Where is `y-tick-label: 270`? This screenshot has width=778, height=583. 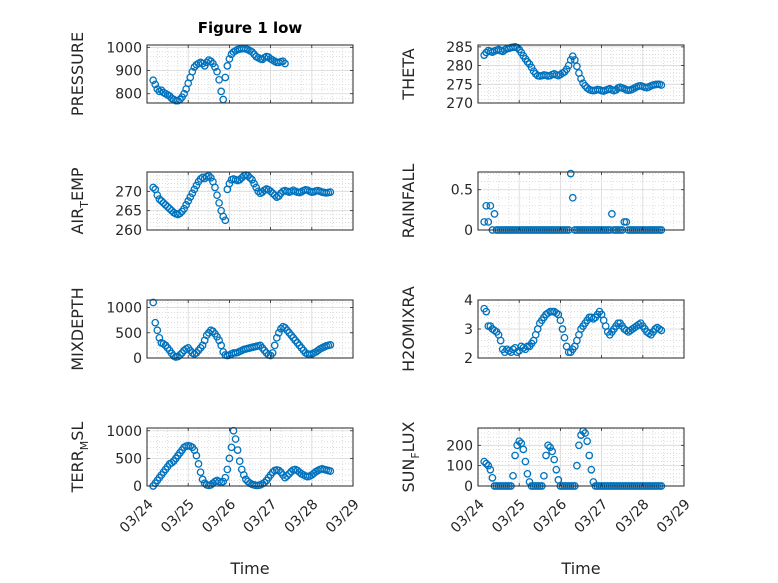 y-tick-label: 270 is located at coordinates (128, 192).